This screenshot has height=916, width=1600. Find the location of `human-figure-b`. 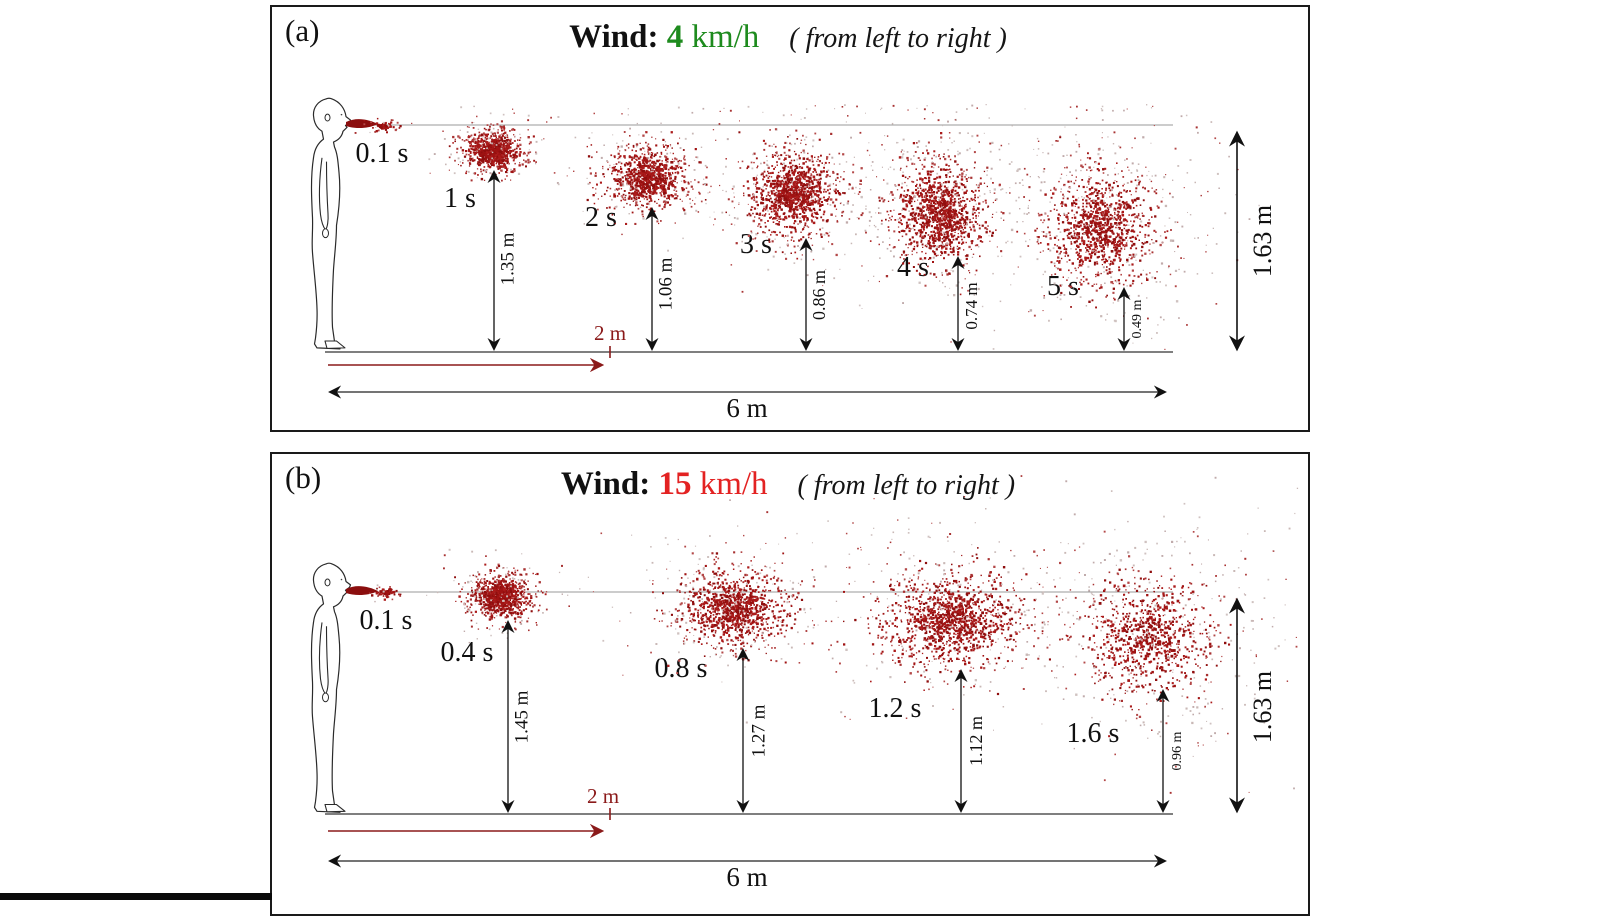

human-figure-b is located at coordinates (331, 687).